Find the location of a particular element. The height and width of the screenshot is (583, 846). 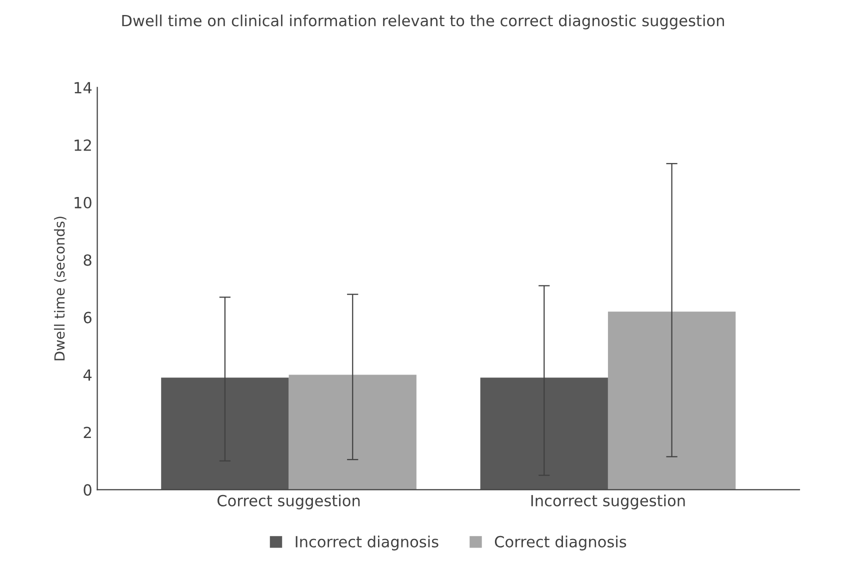

x-tick-label: Correct suggestion is located at coordinates (289, 502).